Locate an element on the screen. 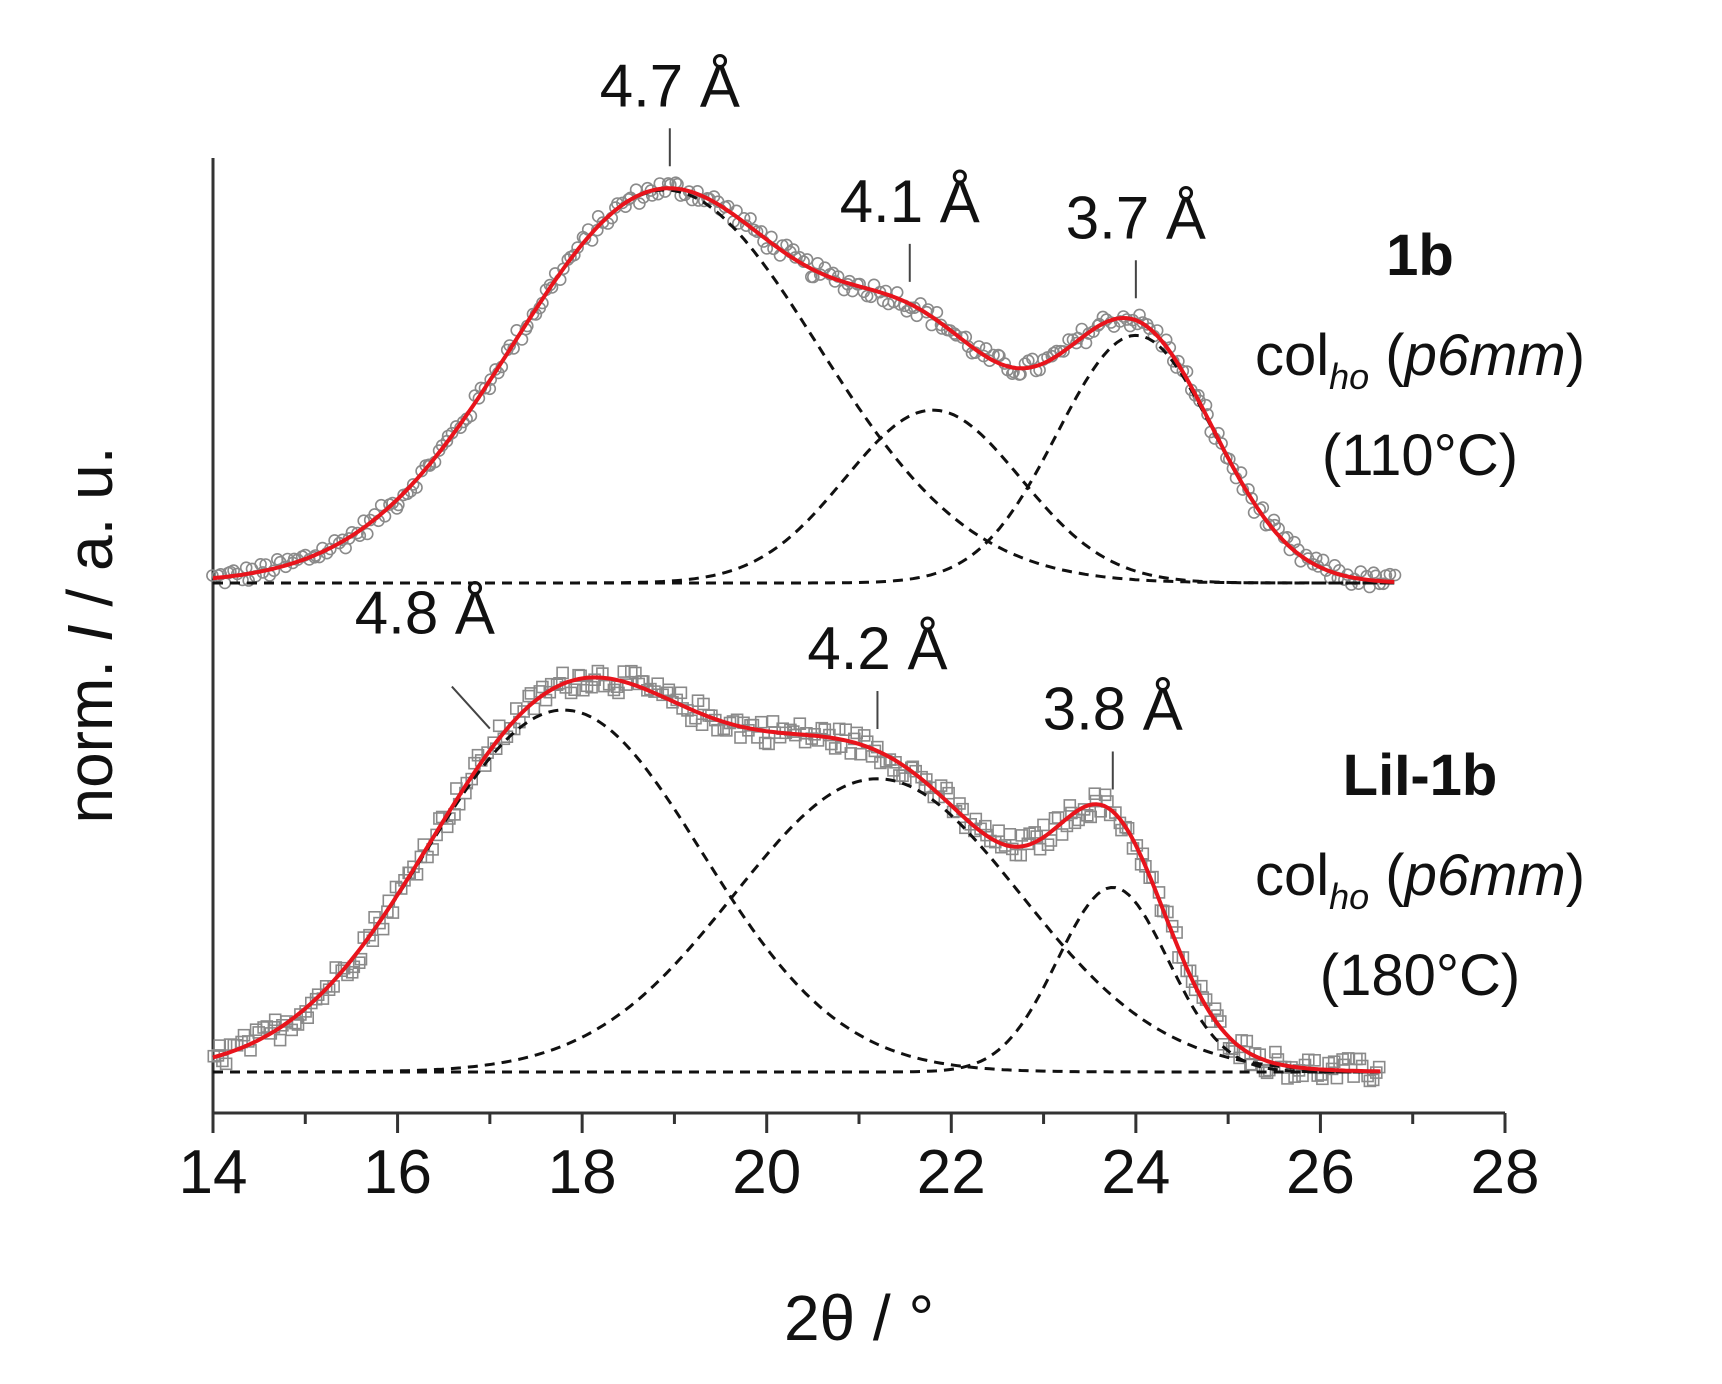 The width and height of the screenshot is (1722, 1384). panel-lii-1b-sample-label: LiI-1b is located at coordinates (1420, 775).